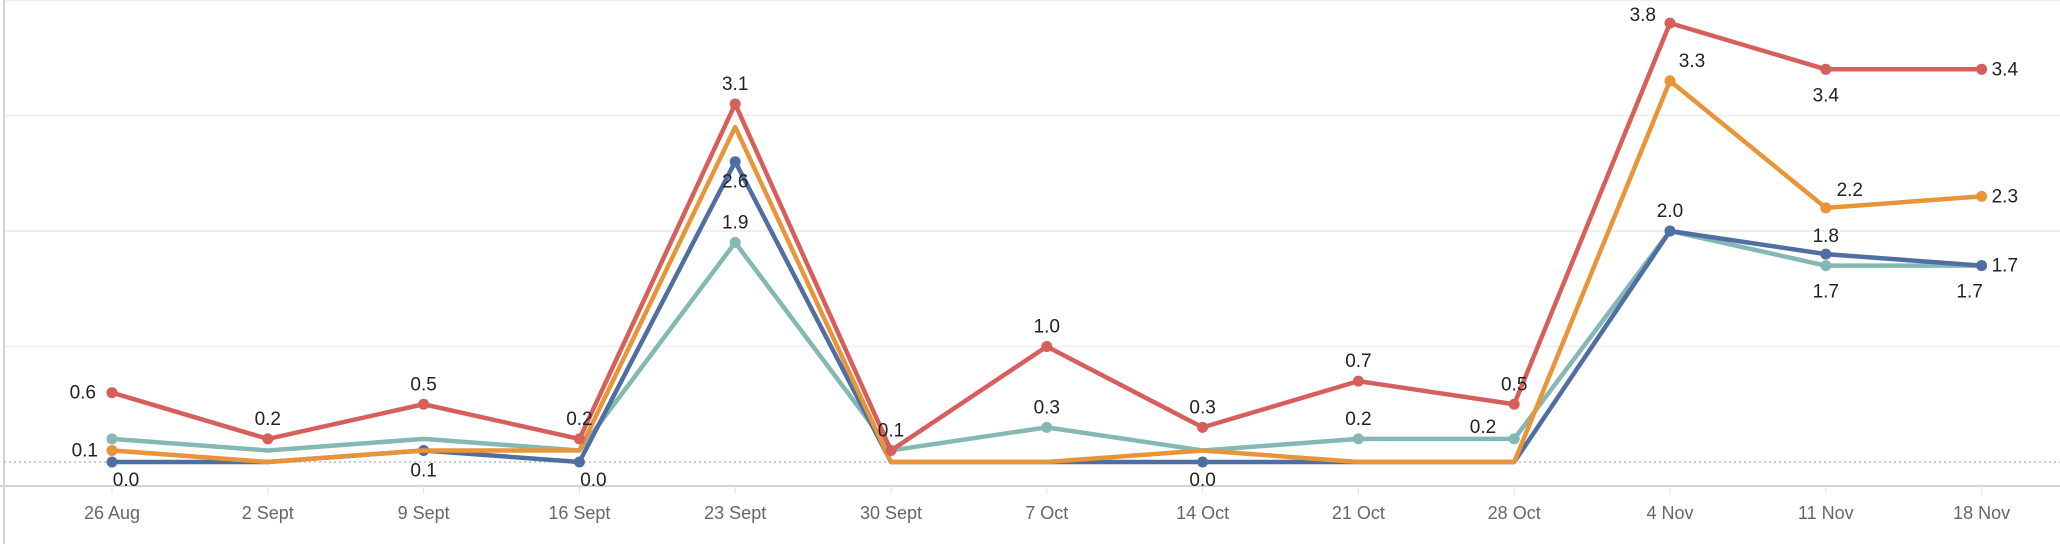  What do you see at coordinates (1669, 513) in the screenshot?
I see `x-tick-label: 4 Nov` at bounding box center [1669, 513].